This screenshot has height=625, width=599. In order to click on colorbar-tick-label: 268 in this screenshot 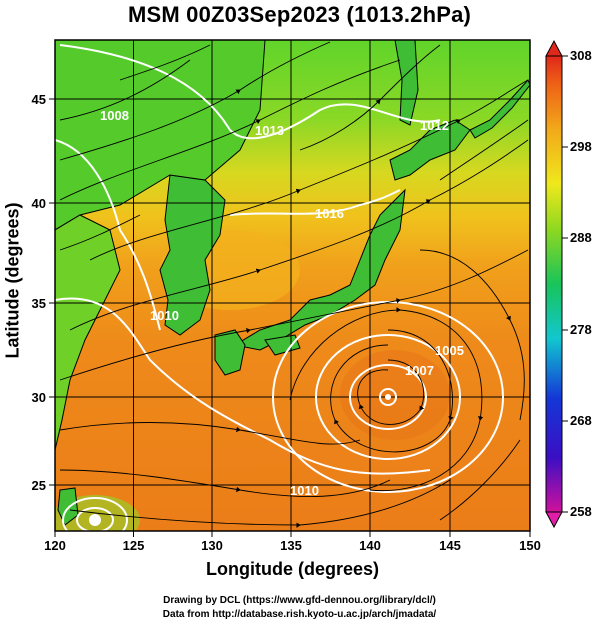, I will do `click(581, 420)`.